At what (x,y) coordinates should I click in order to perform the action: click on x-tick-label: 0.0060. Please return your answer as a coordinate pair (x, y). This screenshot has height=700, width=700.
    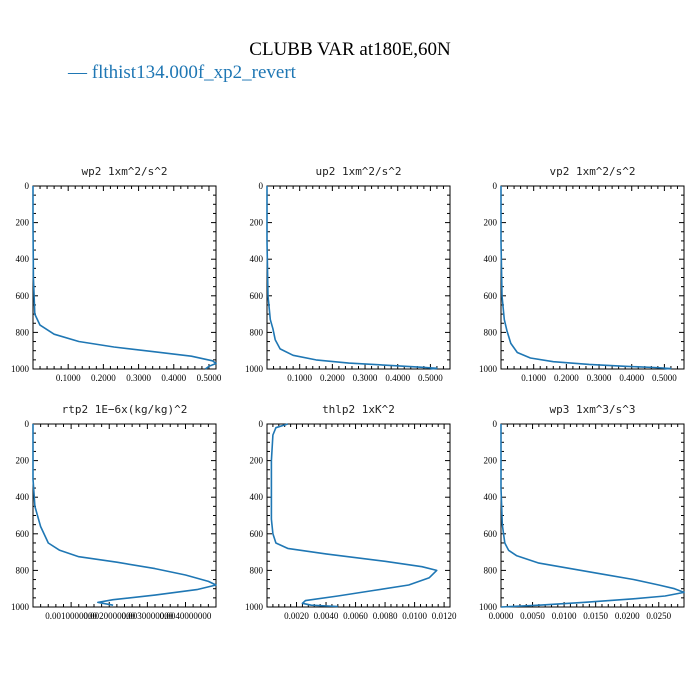
    Looking at the image, I should click on (355, 616).